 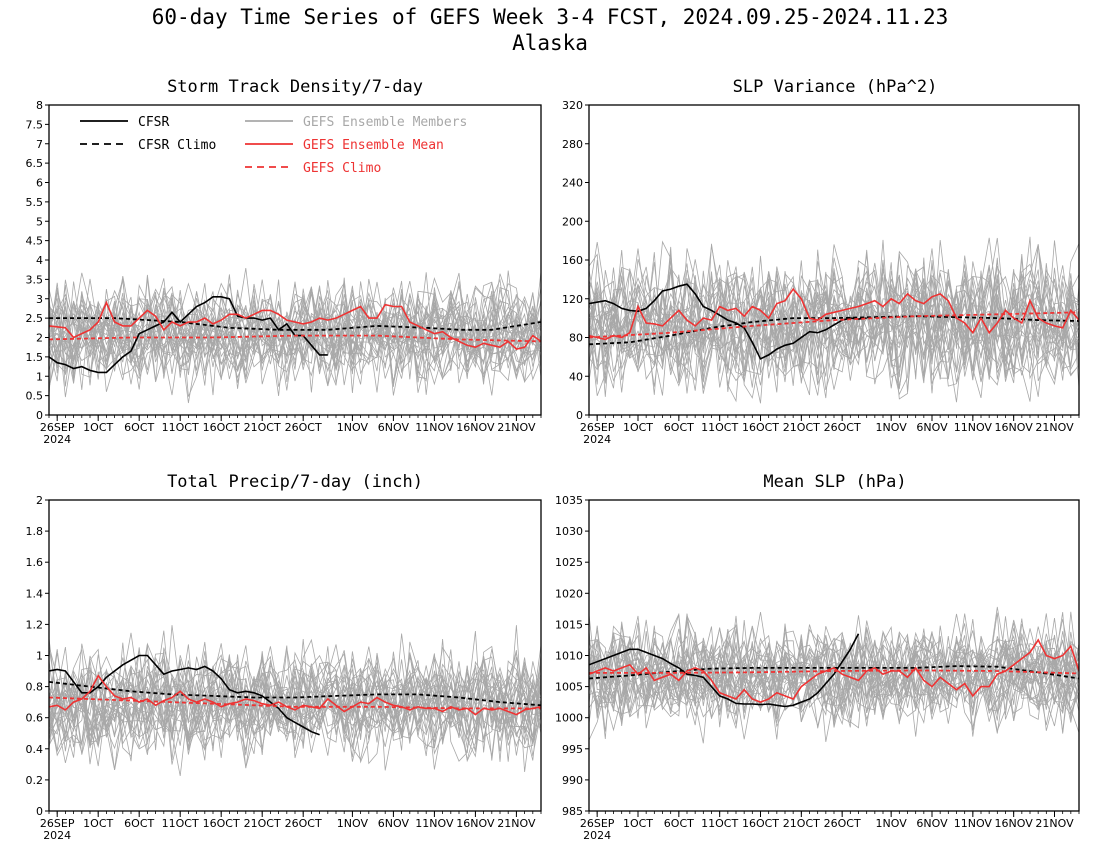 I want to click on y-tick-label: 3, so click(x=39, y=299).